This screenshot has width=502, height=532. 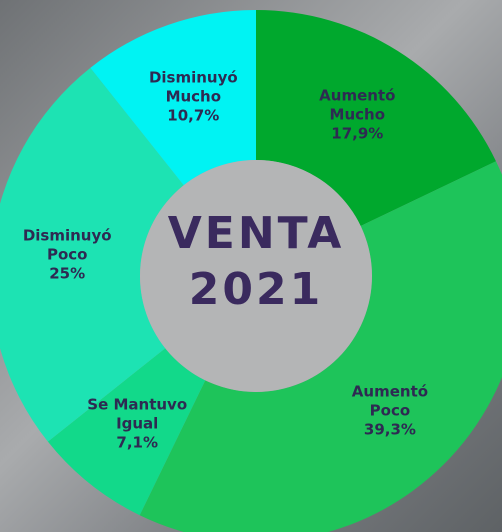 What do you see at coordinates (193, 87) in the screenshot?
I see `category-label: Disminuyó Mucho` at bounding box center [193, 87].